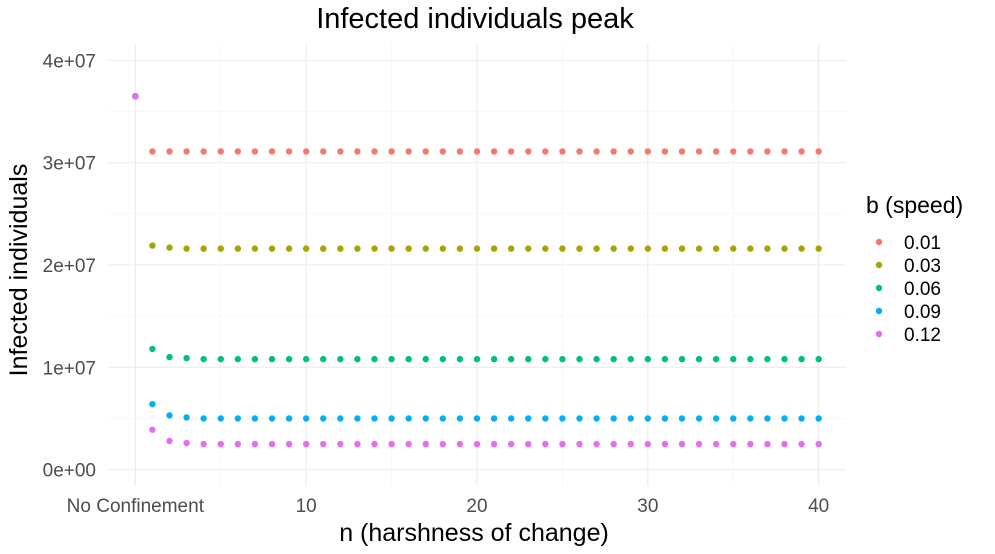 This screenshot has width=995, height=554. I want to click on x-axis-ticks: No Confinement 10 20 30 40, so click(448, 506).